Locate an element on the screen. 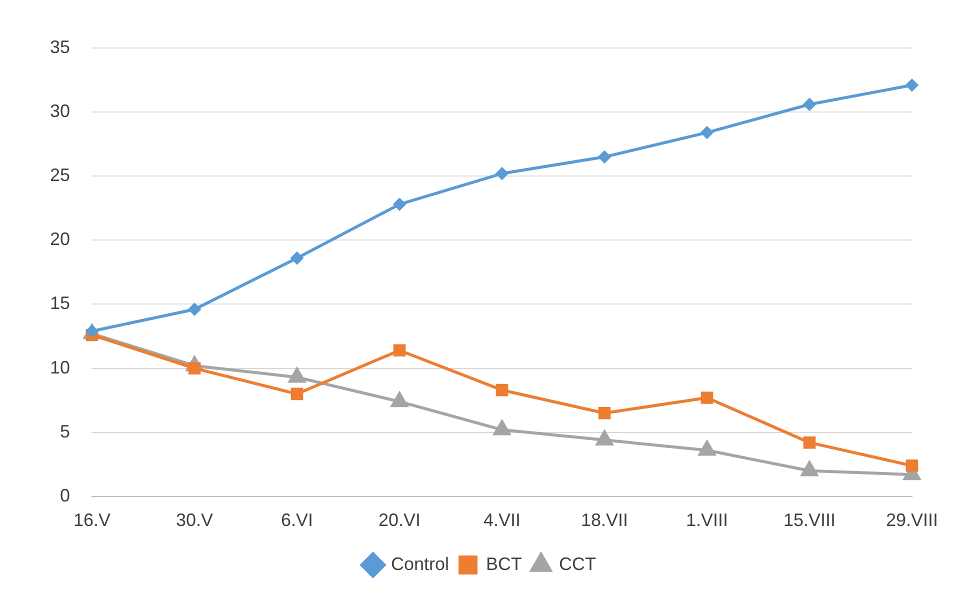 Image resolution: width=960 pixels, height=592 pixels. x-tick-label: 1.VIII is located at coordinates (707, 520).